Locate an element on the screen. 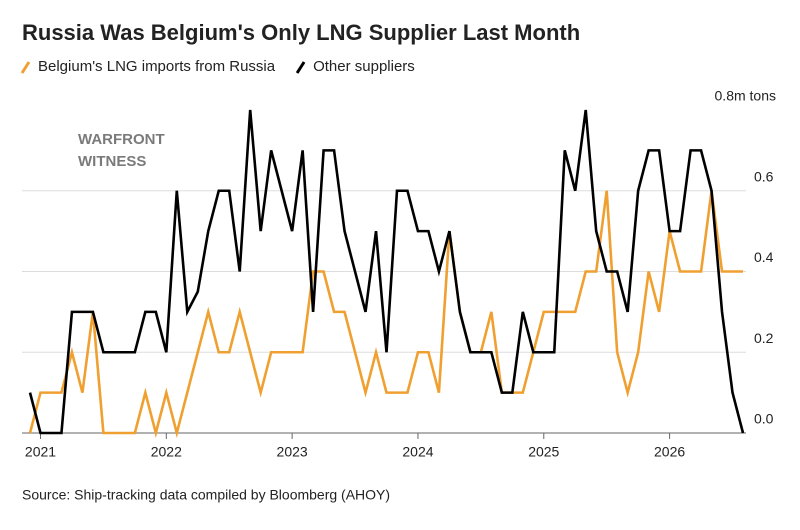 Image resolution: width=800 pixels, height=530 pixels. y-tick-label: 0.6 is located at coordinates (764, 176).